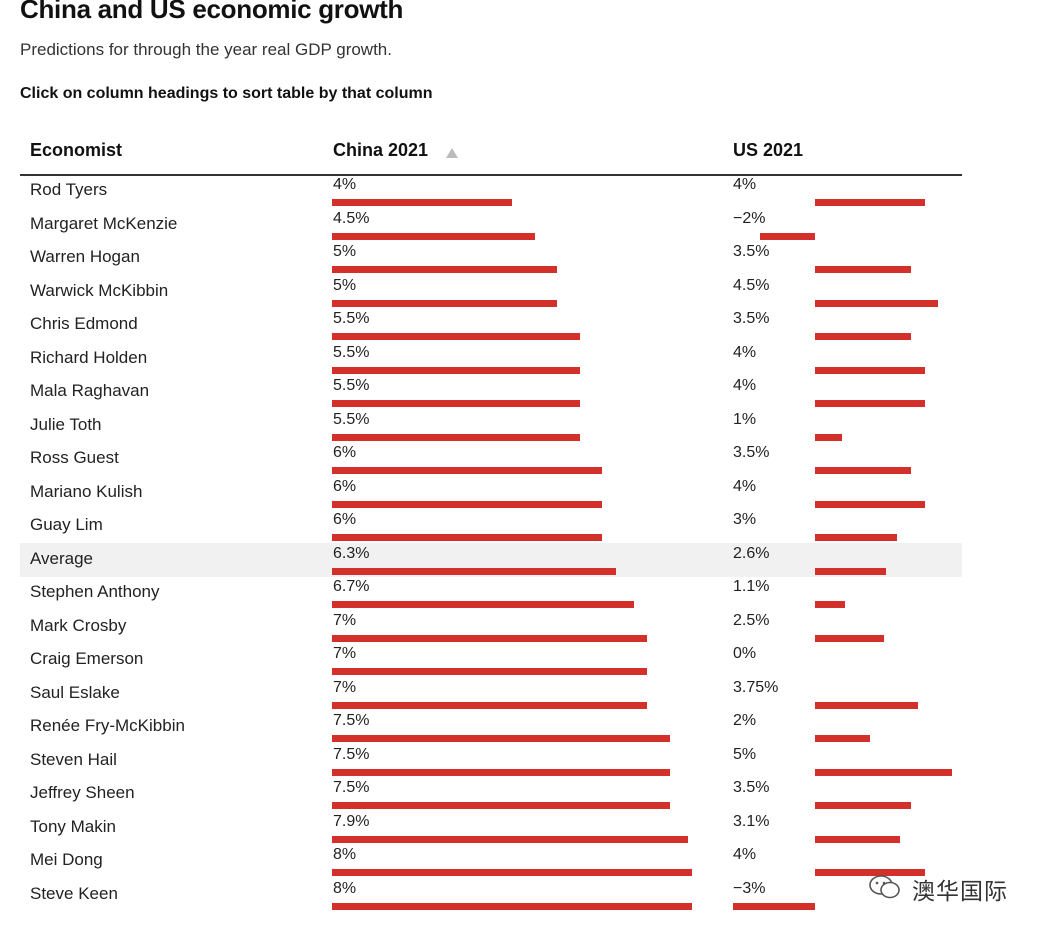 This screenshot has width=1052, height=935. What do you see at coordinates (78, 625) in the screenshot?
I see `economist-name: Mark Crosby` at bounding box center [78, 625].